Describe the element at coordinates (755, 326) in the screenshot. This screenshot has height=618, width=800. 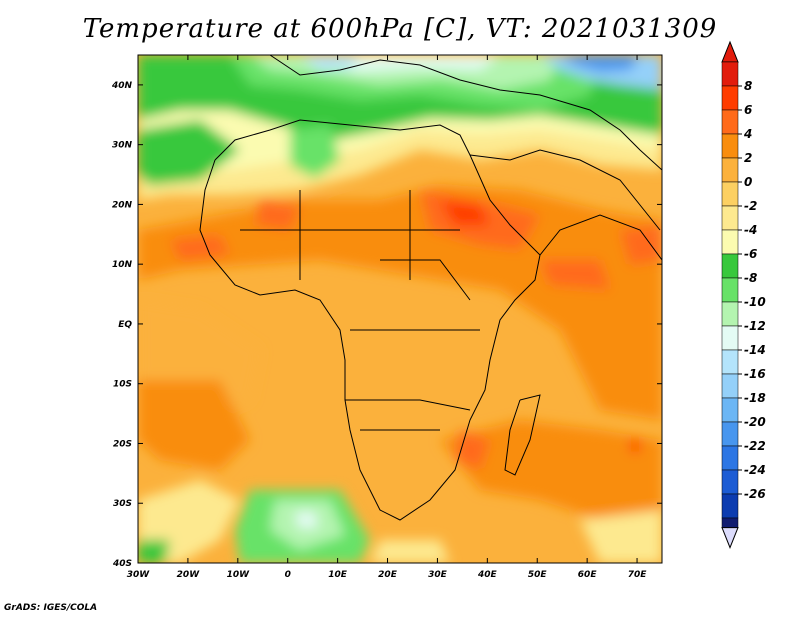
I see `colorbar-label: -12` at that location.